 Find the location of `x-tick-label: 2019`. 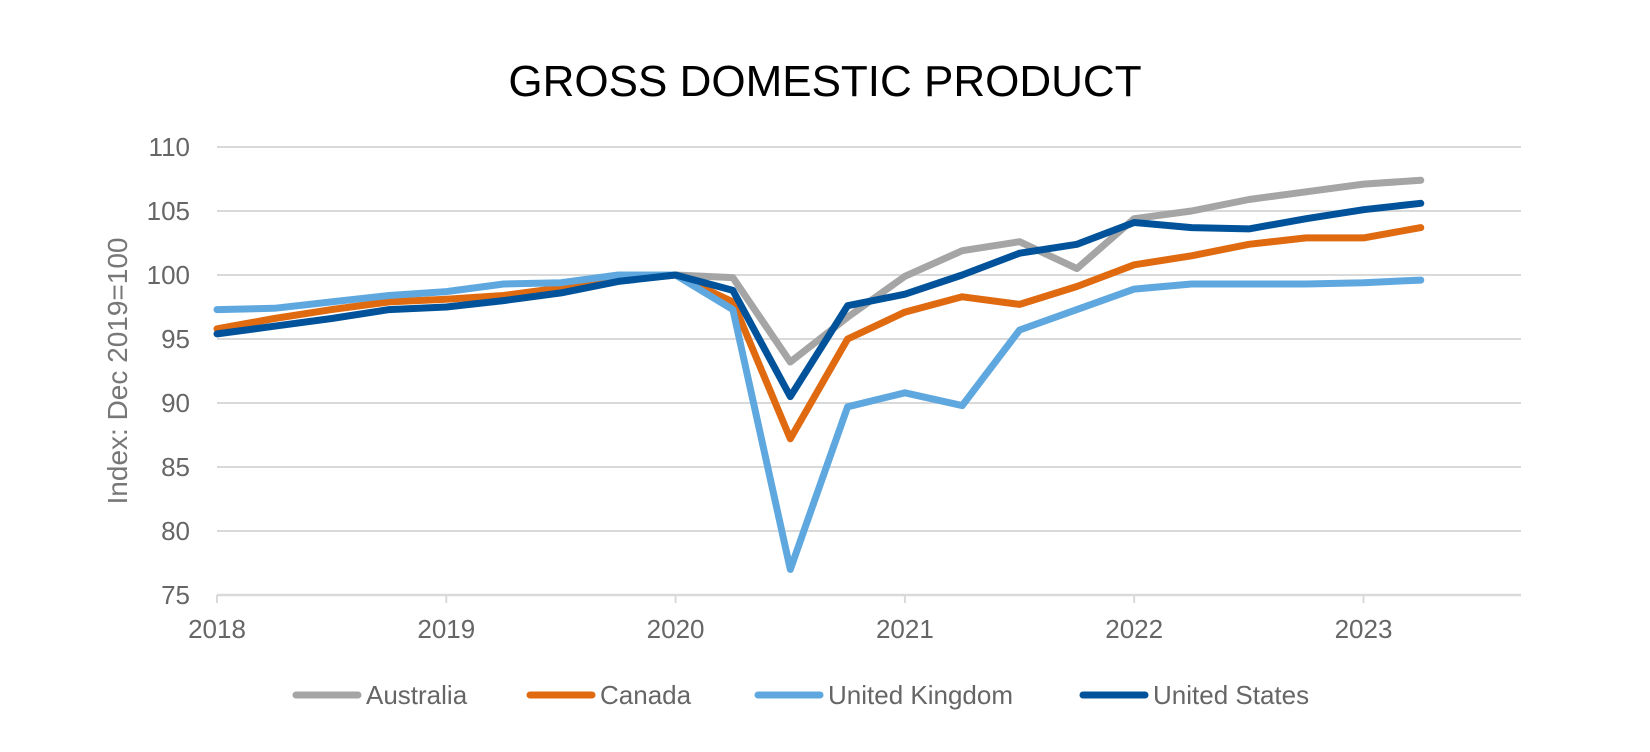

x-tick-label: 2019 is located at coordinates (446, 629).